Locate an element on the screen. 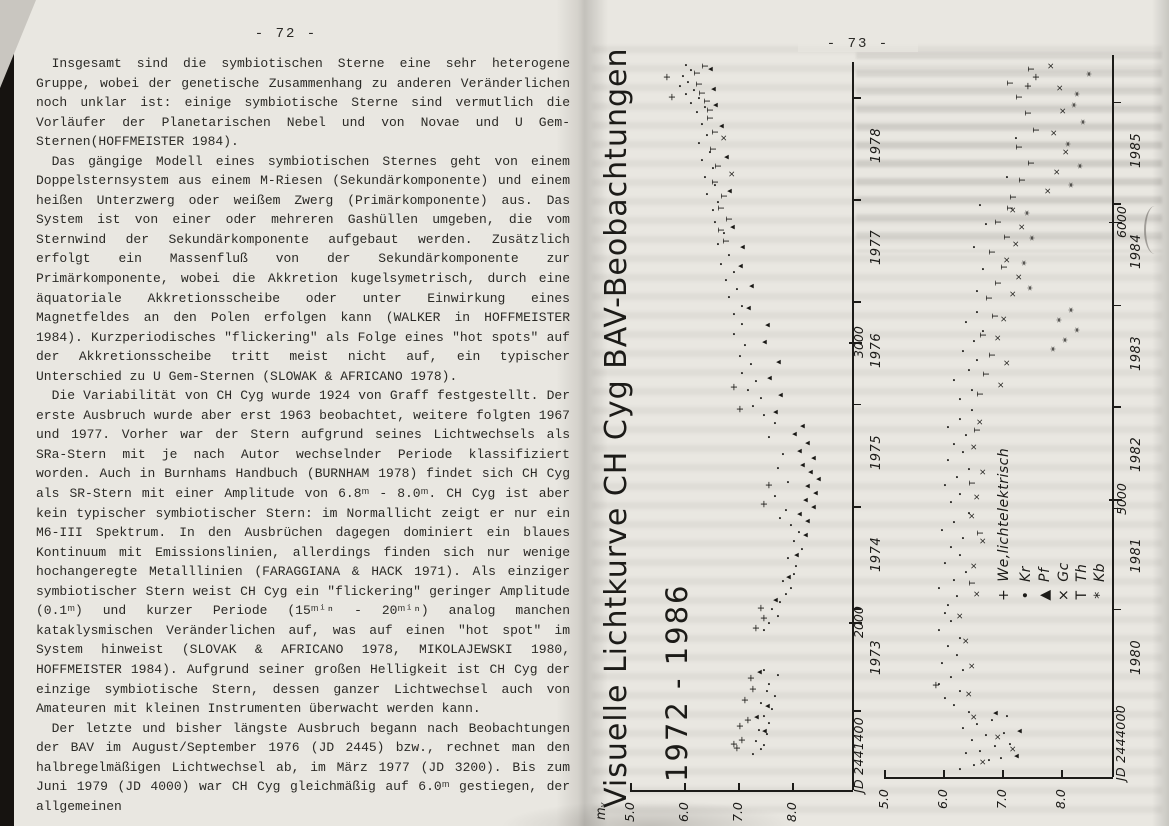  legend-label: We,lichtelektrisch is located at coordinates (1004, 514).